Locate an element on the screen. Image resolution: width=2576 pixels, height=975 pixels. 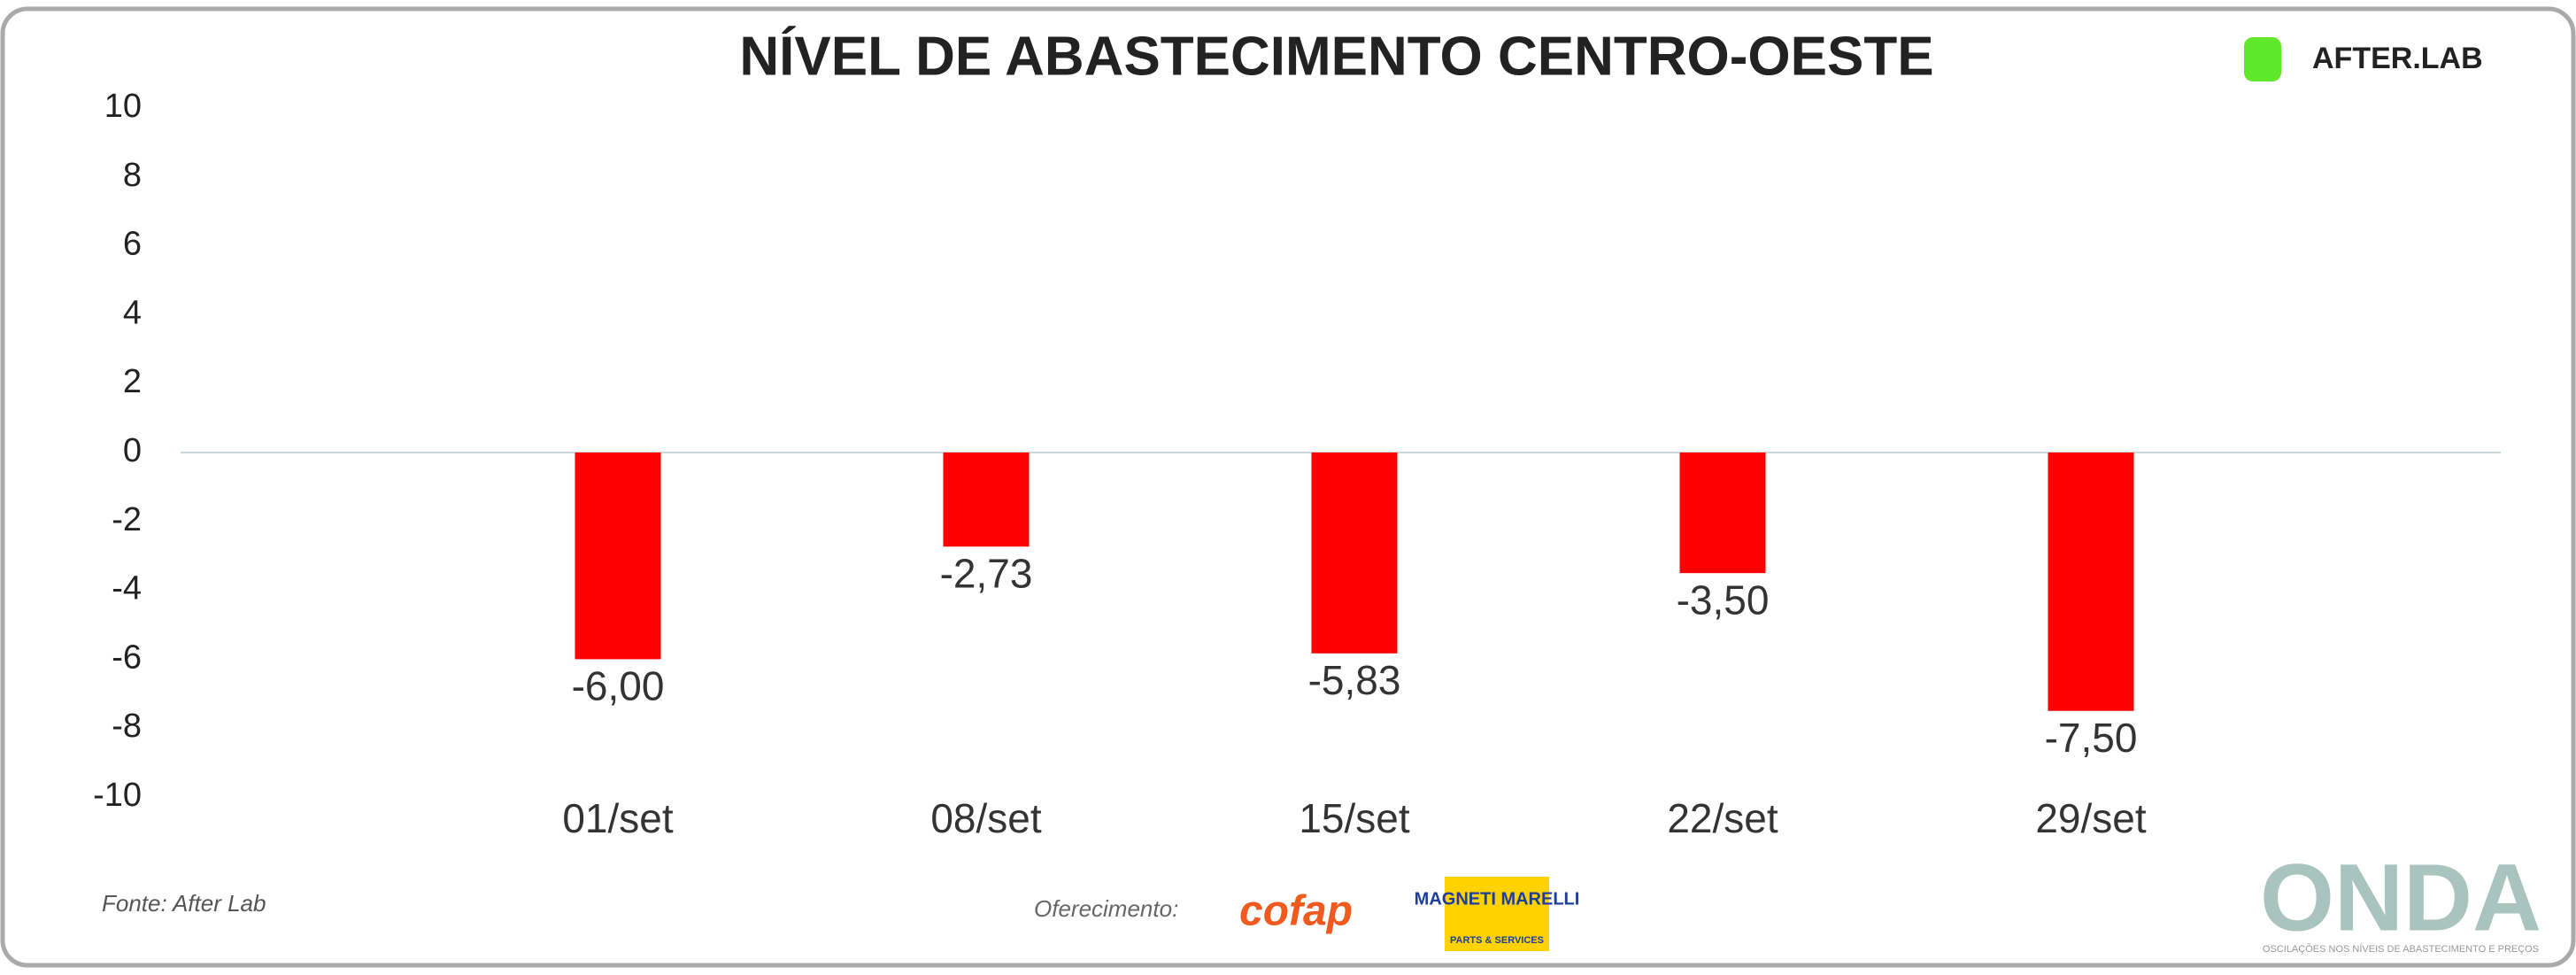
value-label: -3,50 is located at coordinates (1723, 599).